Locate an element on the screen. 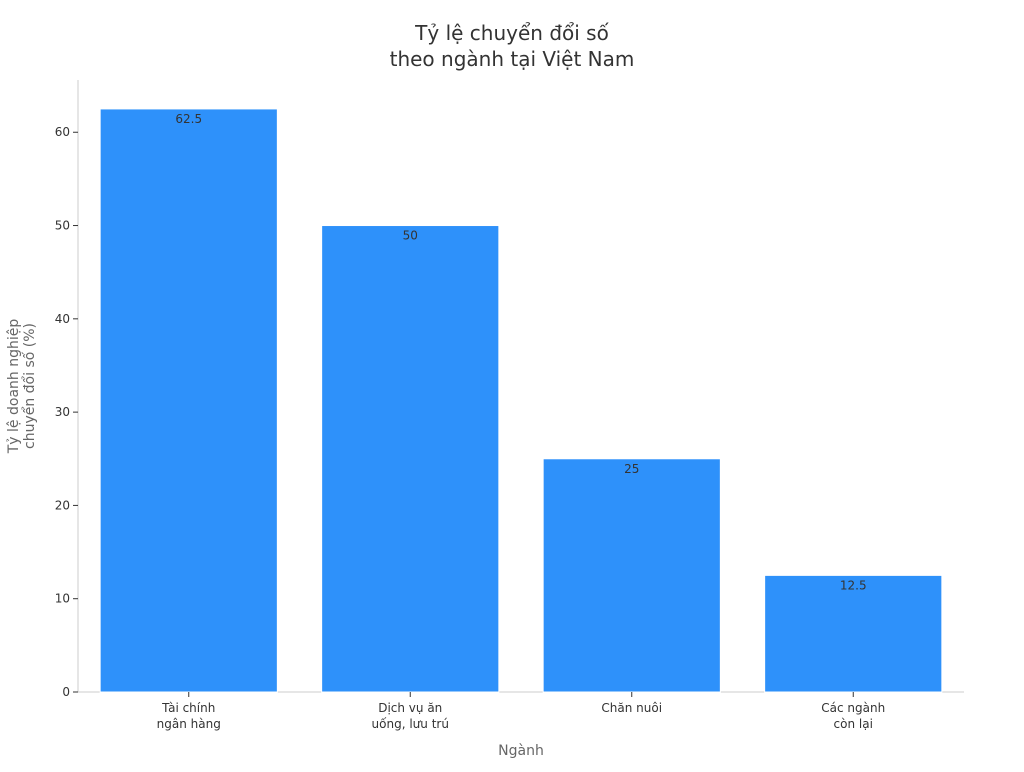  x-tick-label: uống, lưu trú is located at coordinates (410, 724).